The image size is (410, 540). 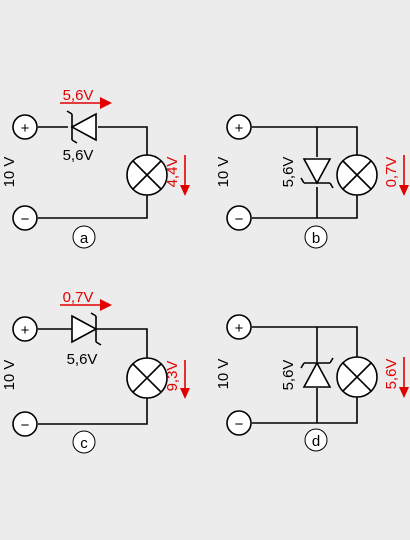 I want to click on circuit-d-diode-label: 5,6V, so click(x=288, y=375).